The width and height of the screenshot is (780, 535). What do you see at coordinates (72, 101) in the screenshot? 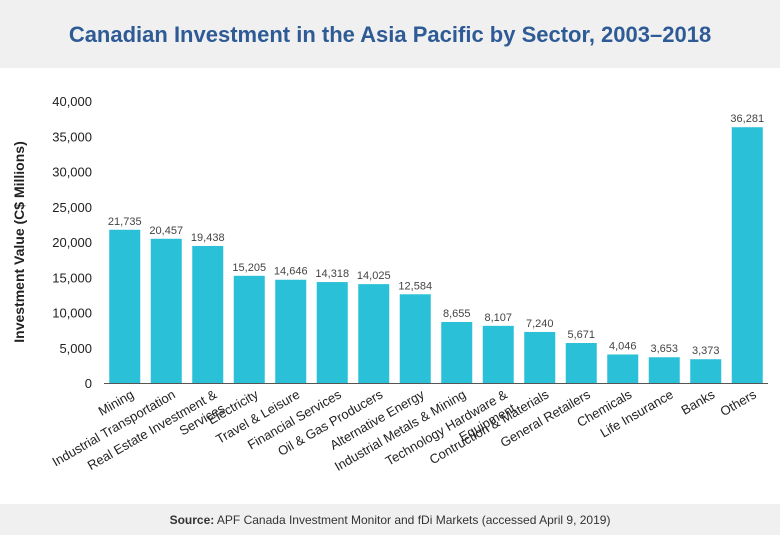
I see `y-tick-label: 40,000` at bounding box center [72, 101].